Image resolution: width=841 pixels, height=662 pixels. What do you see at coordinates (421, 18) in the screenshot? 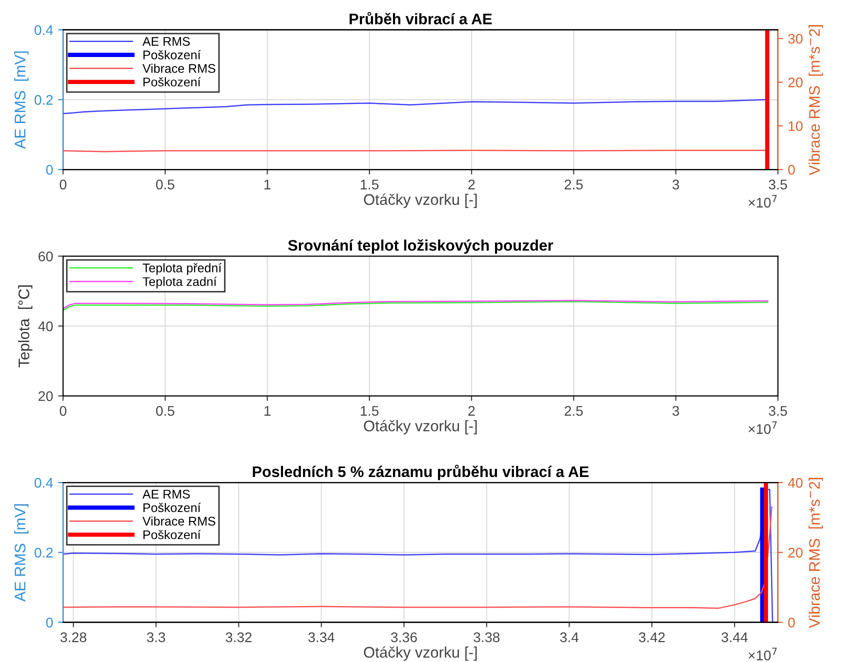
I see `chart-title: Průběh vibrací a AE` at bounding box center [421, 18].